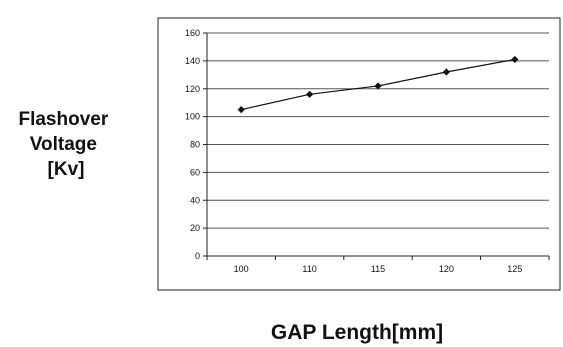 The image size is (563, 347). What do you see at coordinates (195, 145) in the screenshot?
I see `y-tick-label-80: 80` at bounding box center [195, 145].